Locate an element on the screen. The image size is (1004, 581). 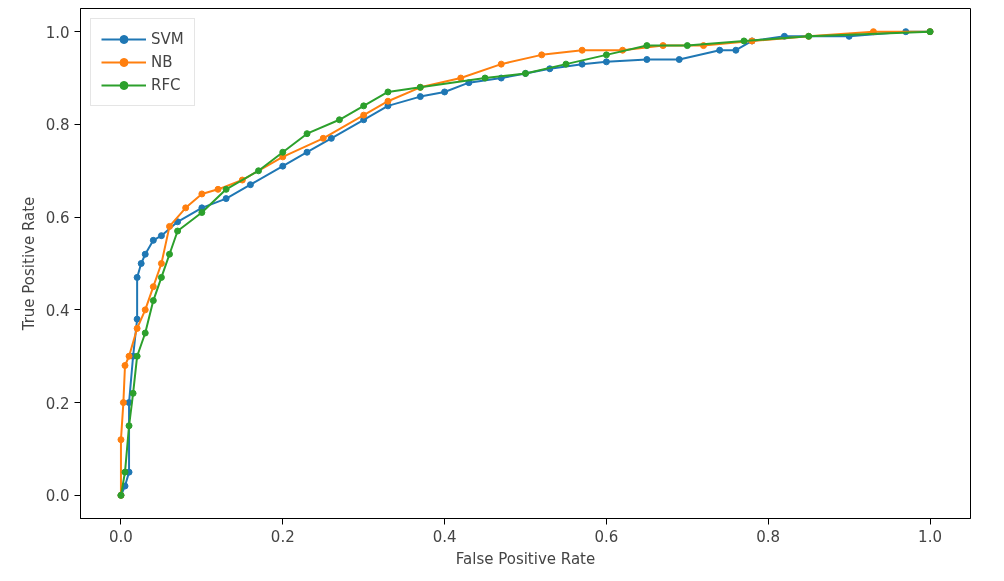
y-tick-label: 0.8 is located at coordinates (57, 125).